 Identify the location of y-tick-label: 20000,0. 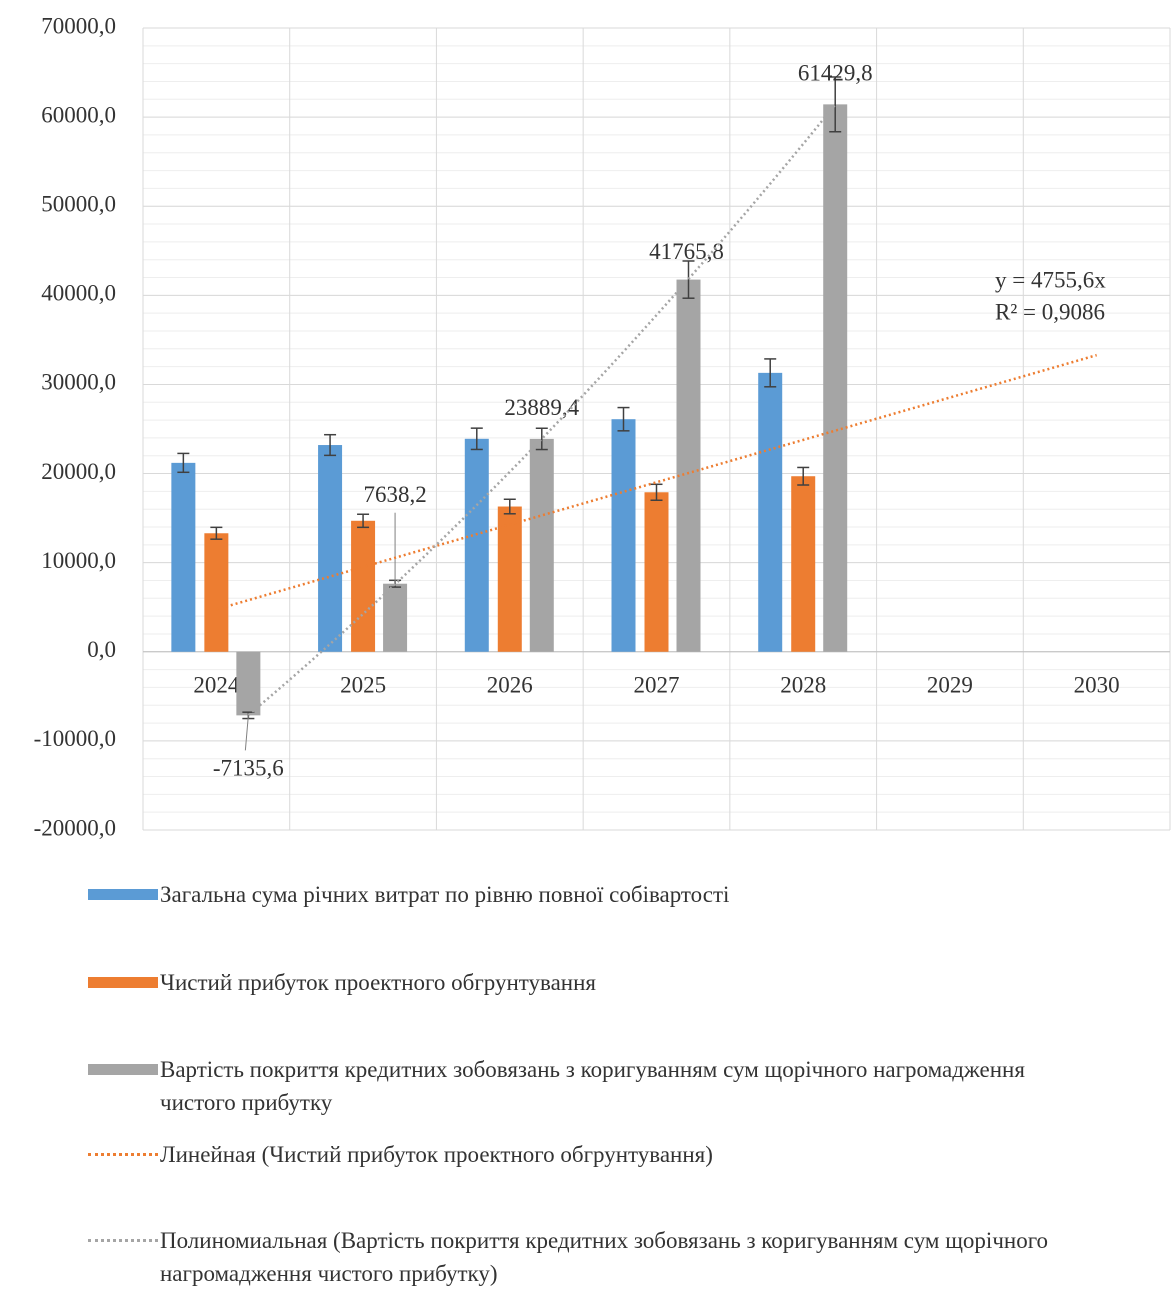
(78, 471).